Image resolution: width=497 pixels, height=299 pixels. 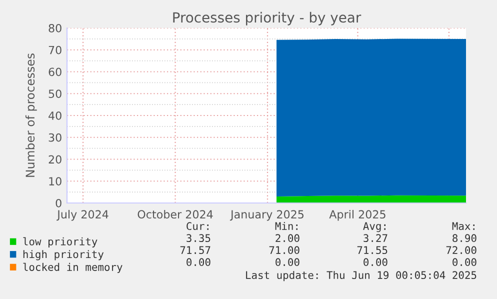 I want to click on text: Max:, so click(x=463, y=226).